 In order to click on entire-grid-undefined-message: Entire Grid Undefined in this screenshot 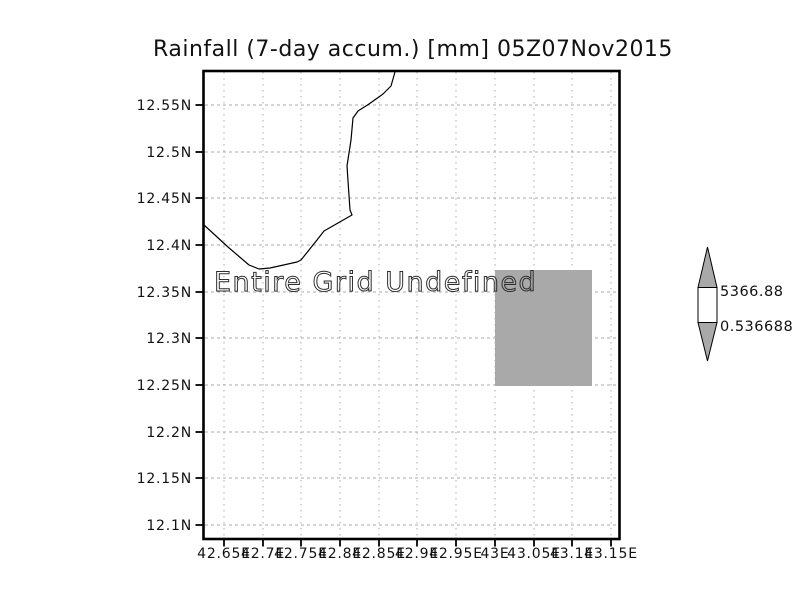, I will do `click(375, 282)`.